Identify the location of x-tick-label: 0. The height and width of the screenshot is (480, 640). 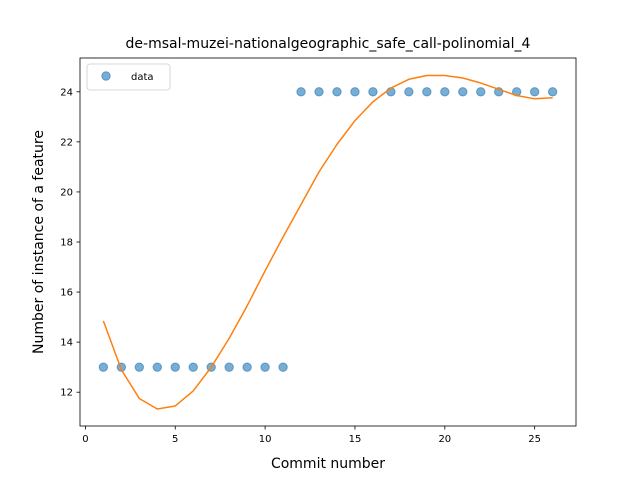
(85, 439).